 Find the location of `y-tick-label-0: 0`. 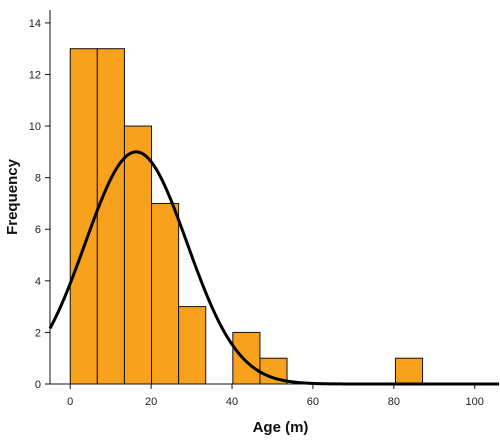

y-tick-label-0: 0 is located at coordinates (38, 385).